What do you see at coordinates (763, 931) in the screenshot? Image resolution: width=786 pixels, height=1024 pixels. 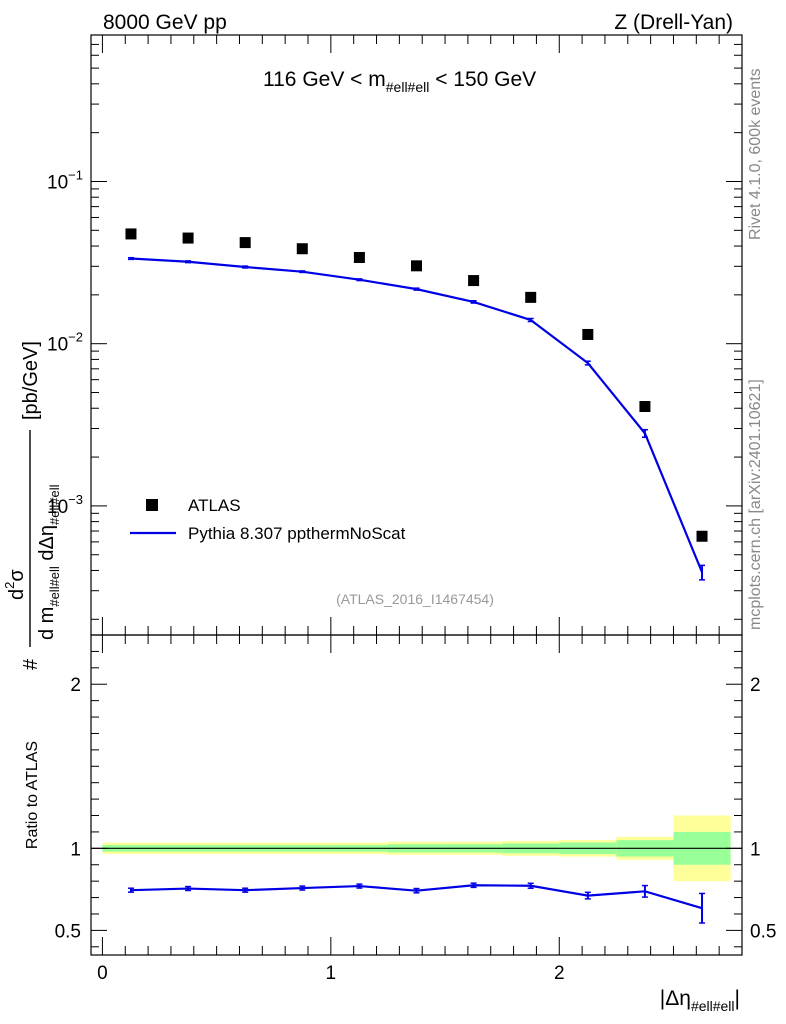 I see `ratio-y-tick-label-right: 0.5` at bounding box center [763, 931].